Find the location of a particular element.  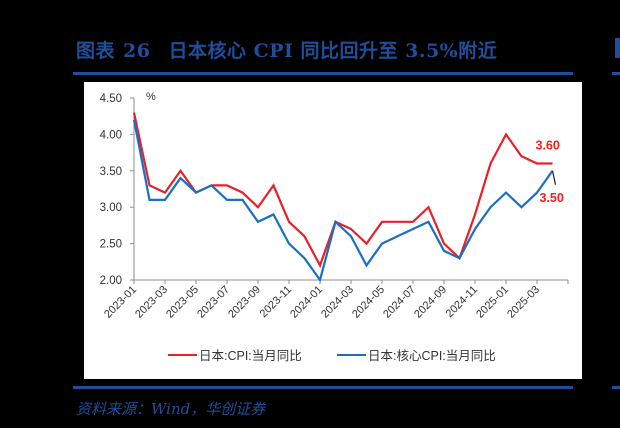

x-tick-label: 2023-11 is located at coordinates (276, 302).